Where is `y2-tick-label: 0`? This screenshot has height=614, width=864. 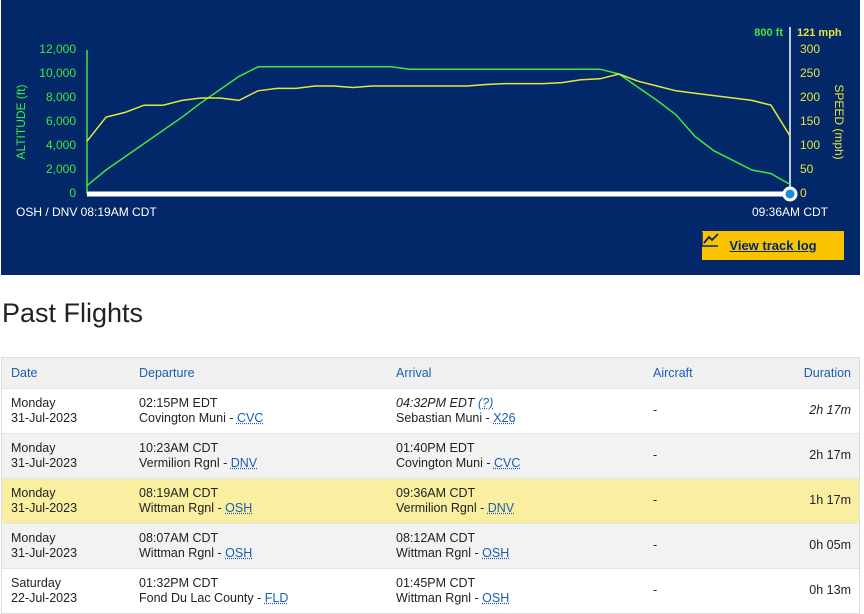 y2-tick-label: 0 is located at coordinates (803, 193).